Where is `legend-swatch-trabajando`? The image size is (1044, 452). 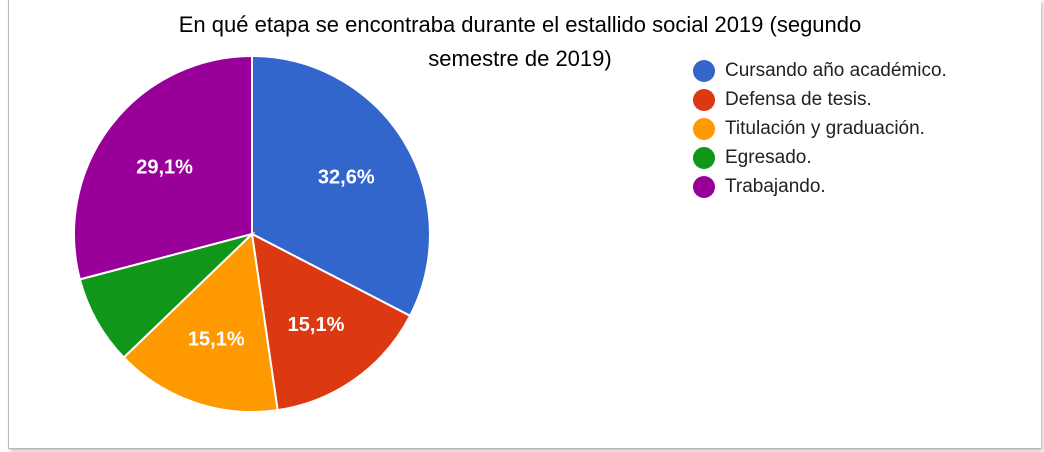
legend-swatch-trabajando is located at coordinates (704, 187).